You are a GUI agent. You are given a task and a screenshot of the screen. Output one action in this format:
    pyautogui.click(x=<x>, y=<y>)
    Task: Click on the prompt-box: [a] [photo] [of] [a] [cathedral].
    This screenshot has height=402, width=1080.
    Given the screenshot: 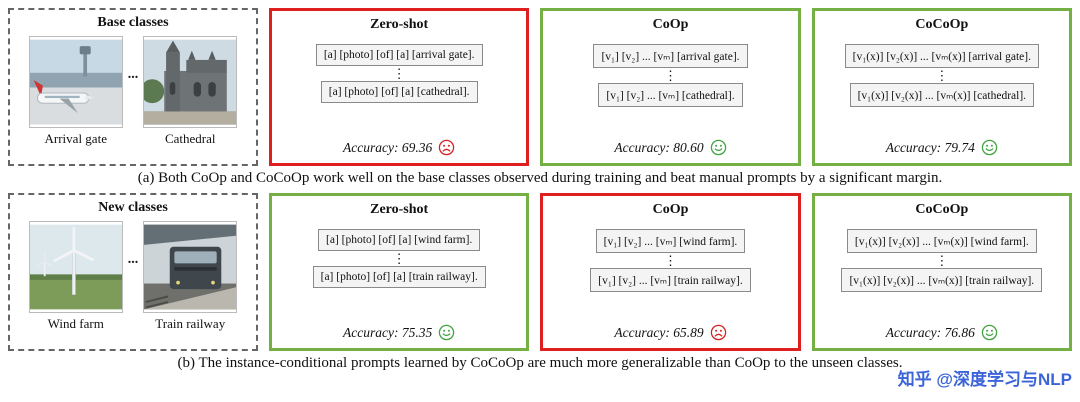 What is the action you would take?
    pyautogui.click(x=399, y=92)
    